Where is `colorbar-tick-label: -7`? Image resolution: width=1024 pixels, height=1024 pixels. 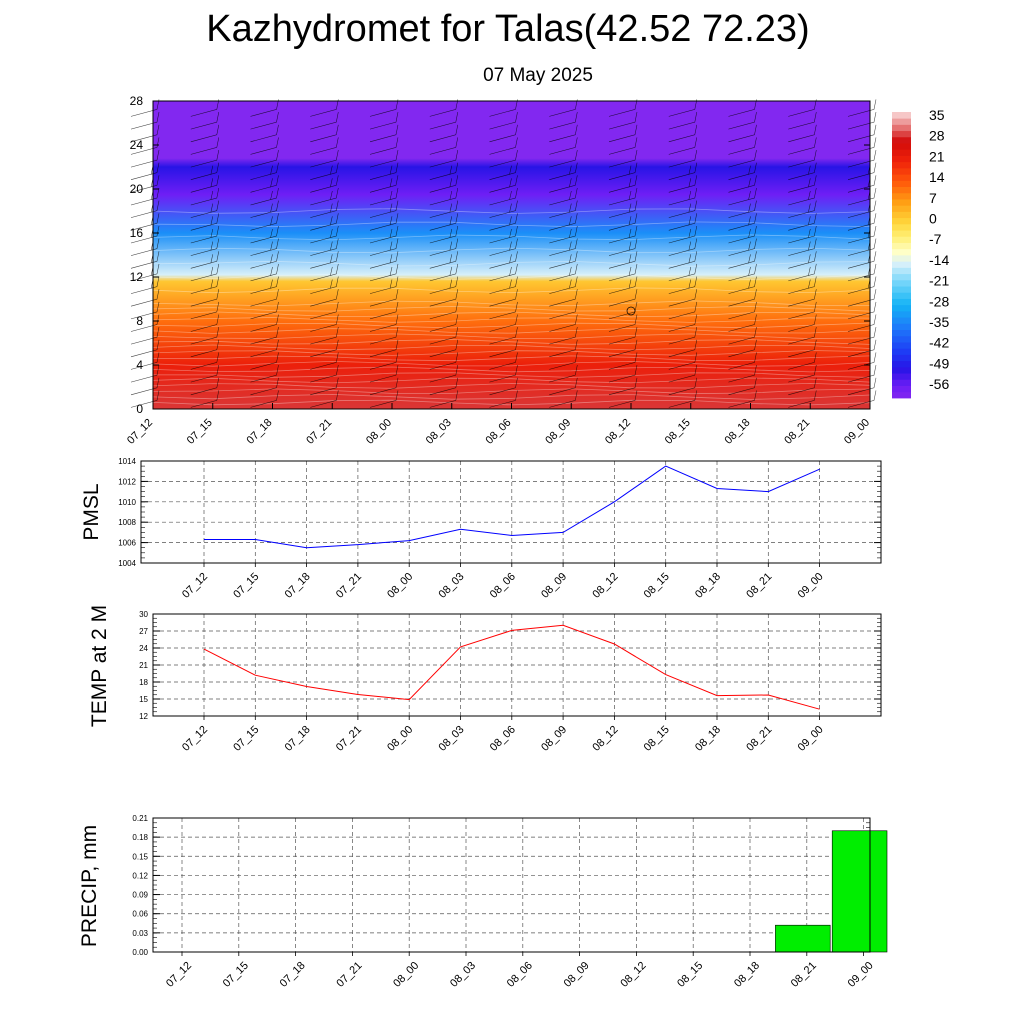
colorbar-tick-label: -7 is located at coordinates (935, 239).